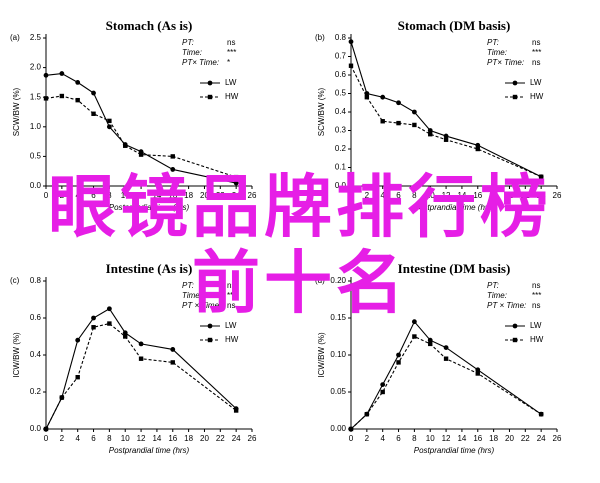  What do you see at coordinates (36, 67) in the screenshot?
I see `y-tick-label: 2.0` at bounding box center [36, 67].